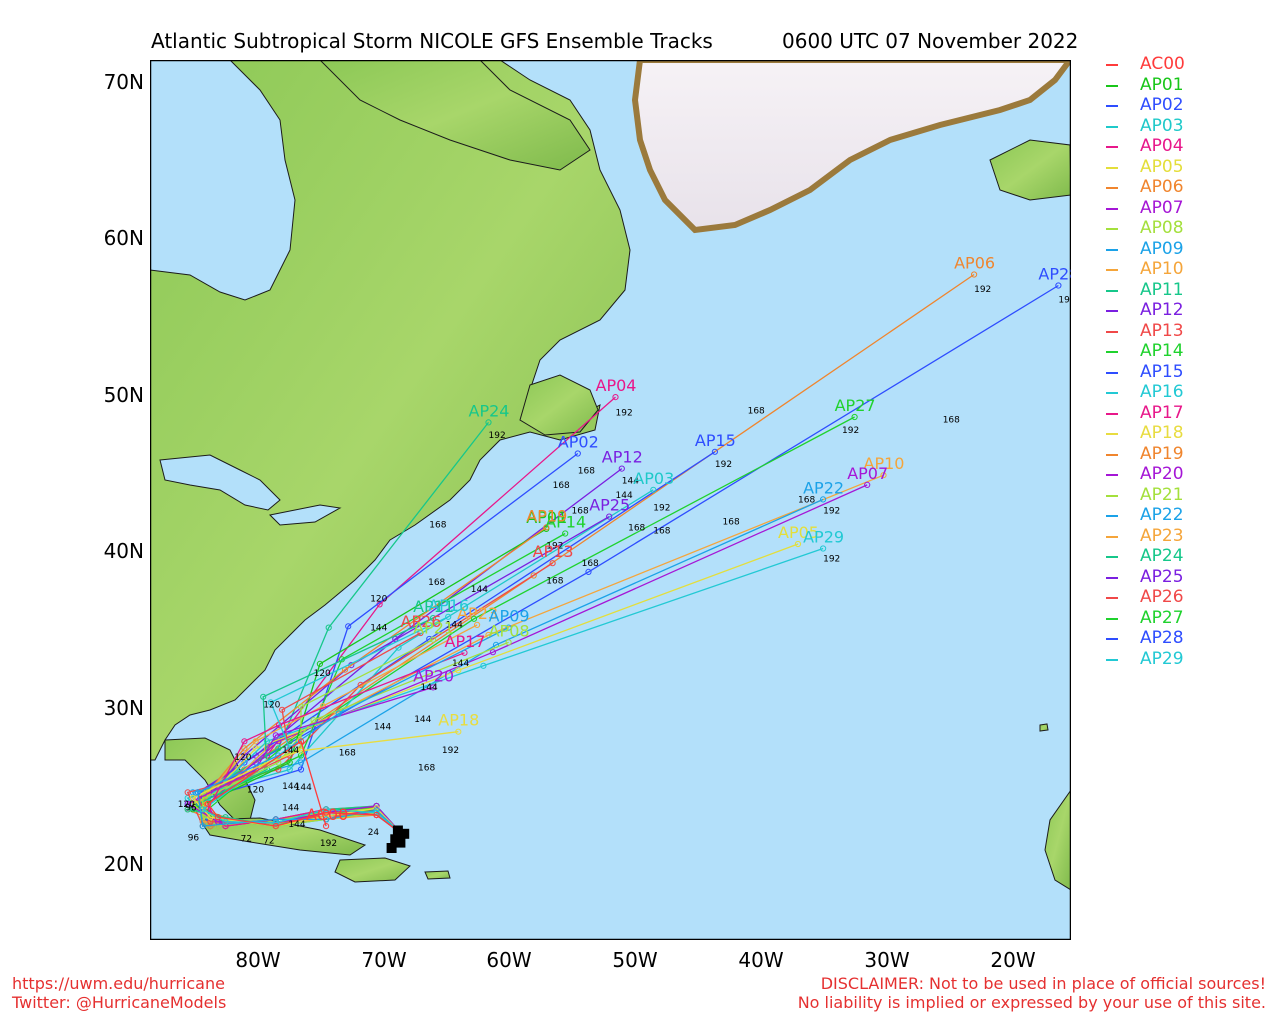 The image size is (1280, 1024). I want to click on endpoint-label-ap14: AP14, so click(565, 522).